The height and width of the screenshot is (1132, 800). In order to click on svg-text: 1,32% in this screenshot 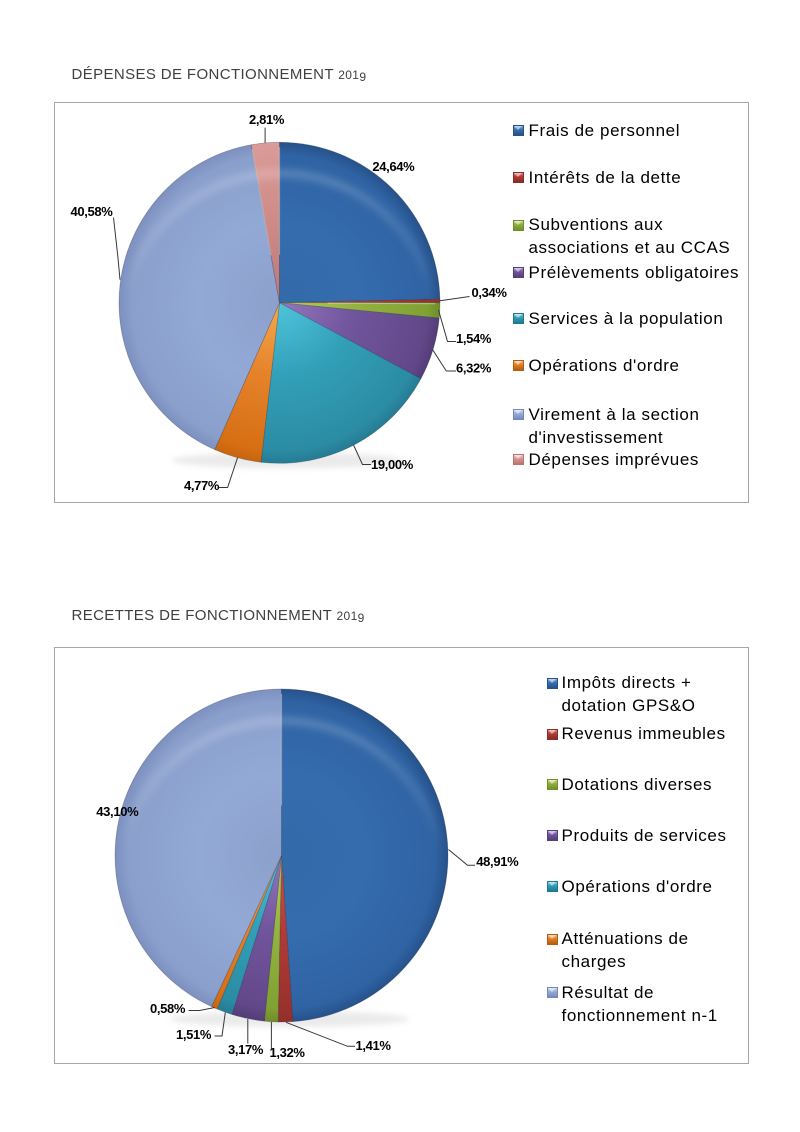, I will do `click(288, 1052)`.